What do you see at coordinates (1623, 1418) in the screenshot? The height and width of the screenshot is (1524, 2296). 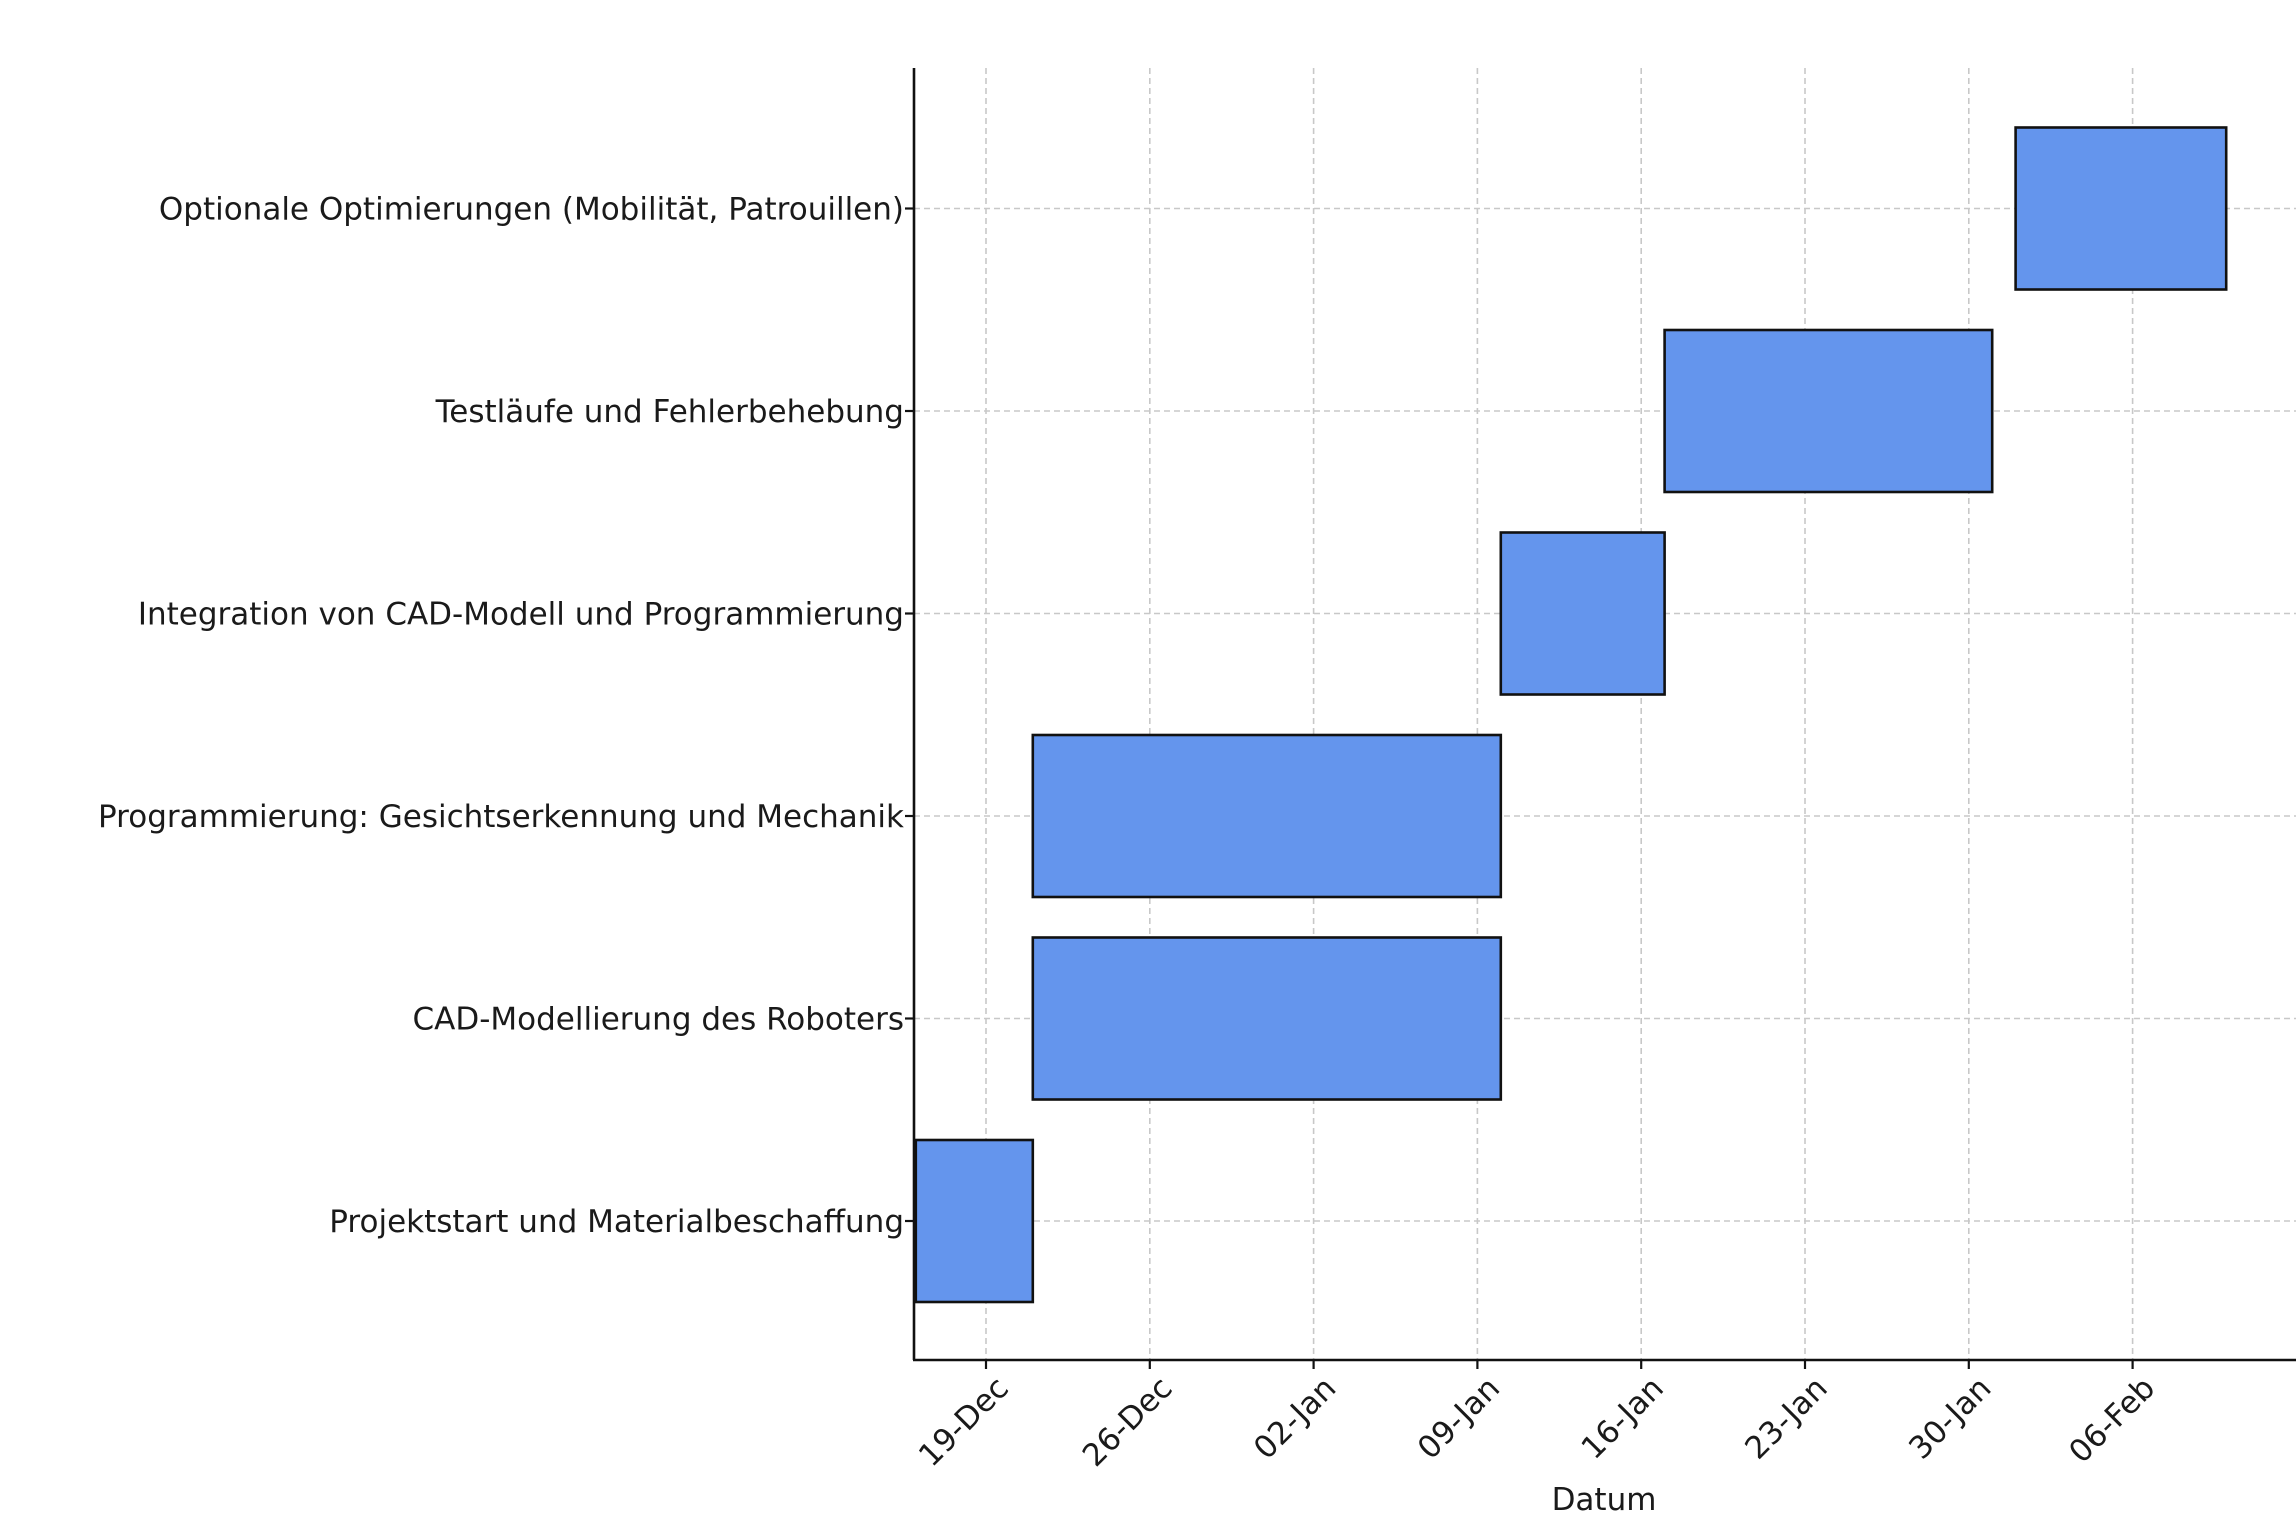 I see `x-tick-label: 16-Jan` at bounding box center [1623, 1418].